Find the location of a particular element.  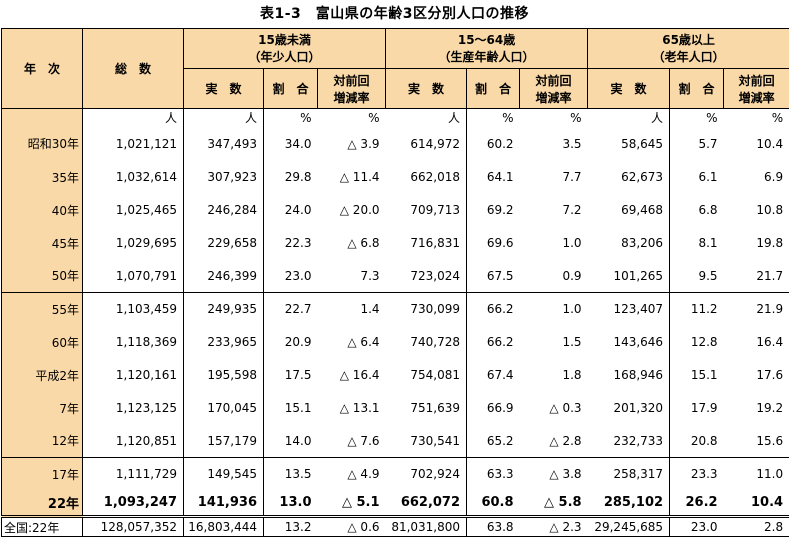

data-cell: 14.0 is located at coordinates (290, 441).